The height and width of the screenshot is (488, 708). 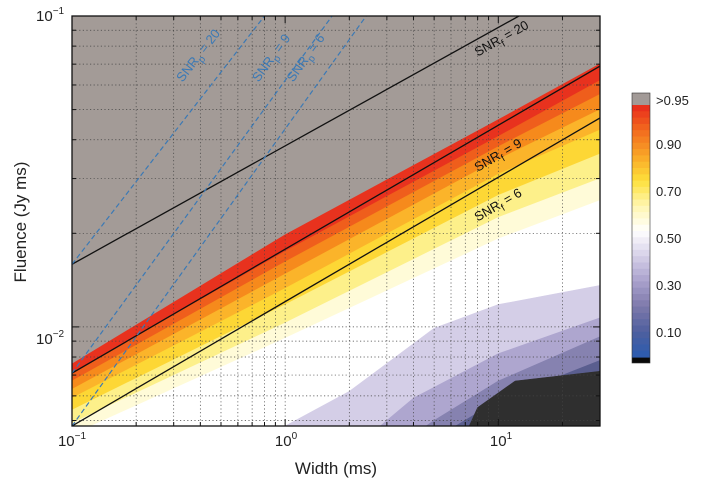 What do you see at coordinates (336, 468) in the screenshot?
I see `x-axis-title: Width (ms)` at bounding box center [336, 468].